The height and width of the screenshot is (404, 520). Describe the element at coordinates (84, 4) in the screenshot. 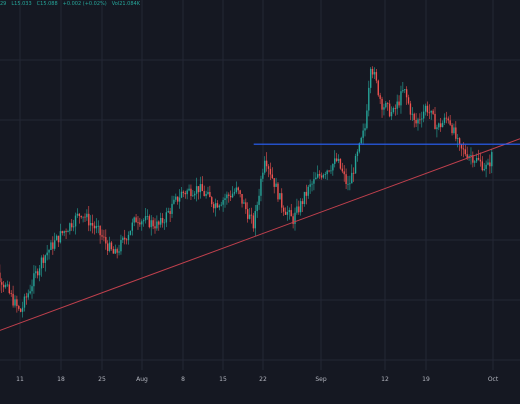

I see `legend-change: +0.002 (+0.02%)` at that location.